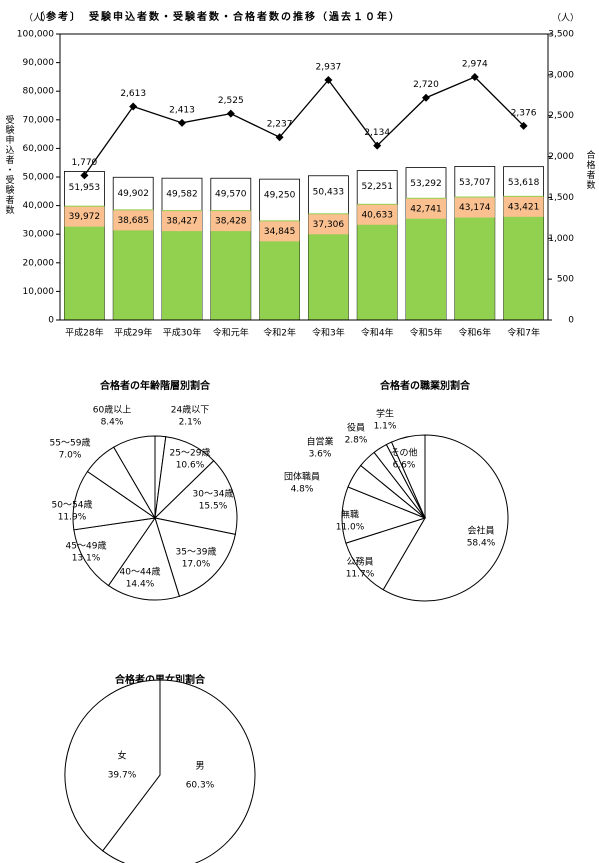 This screenshot has height=863, width=599. I want to click on y2-tick-label: 2,500, so click(561, 116).